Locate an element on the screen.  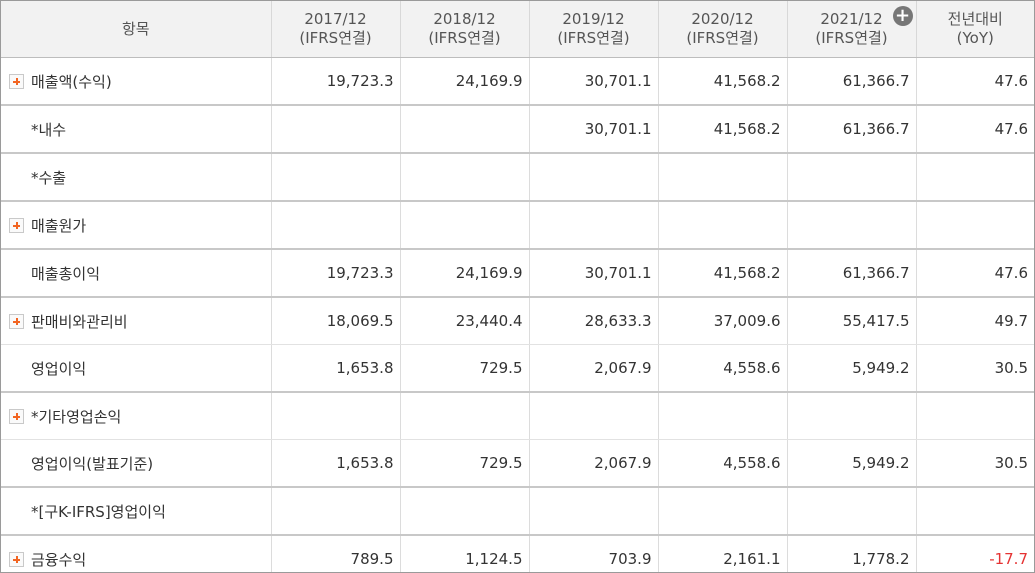
value-cell: 1,778.2 is located at coordinates (852, 553).